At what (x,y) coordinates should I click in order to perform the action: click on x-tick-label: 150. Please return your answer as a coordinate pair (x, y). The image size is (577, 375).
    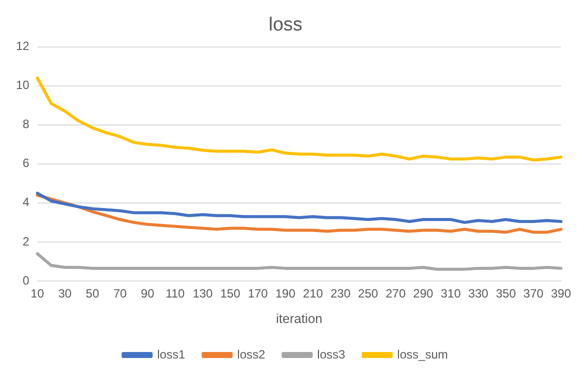
    Looking at the image, I should click on (230, 293).